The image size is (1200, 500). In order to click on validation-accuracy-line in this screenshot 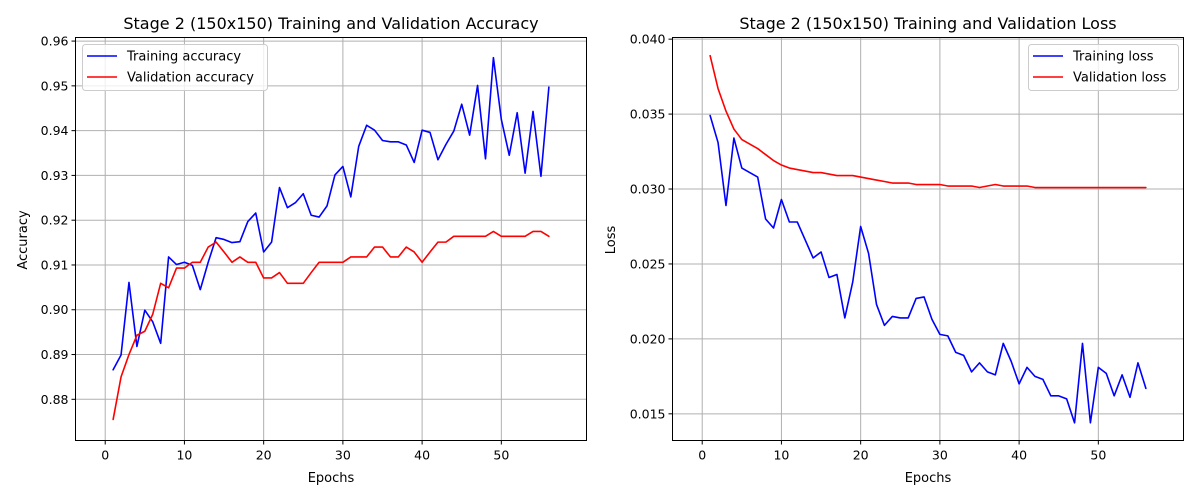, I will do `click(331, 325)`.